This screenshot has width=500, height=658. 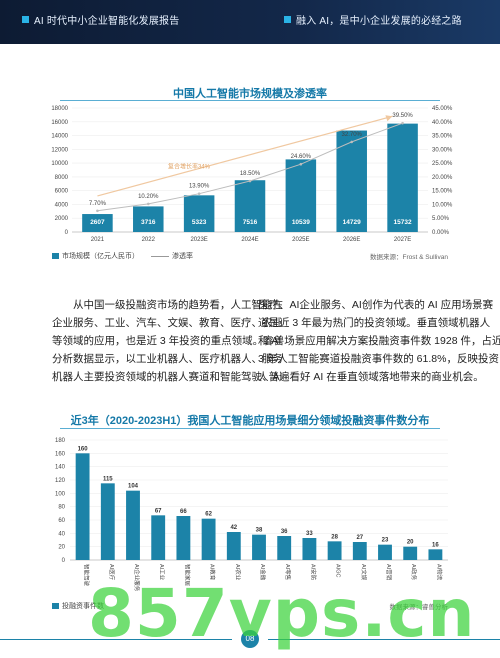 What do you see at coordinates (442, 150) in the screenshot?
I see `y2-tick-label: 30.00%` at bounding box center [442, 150].